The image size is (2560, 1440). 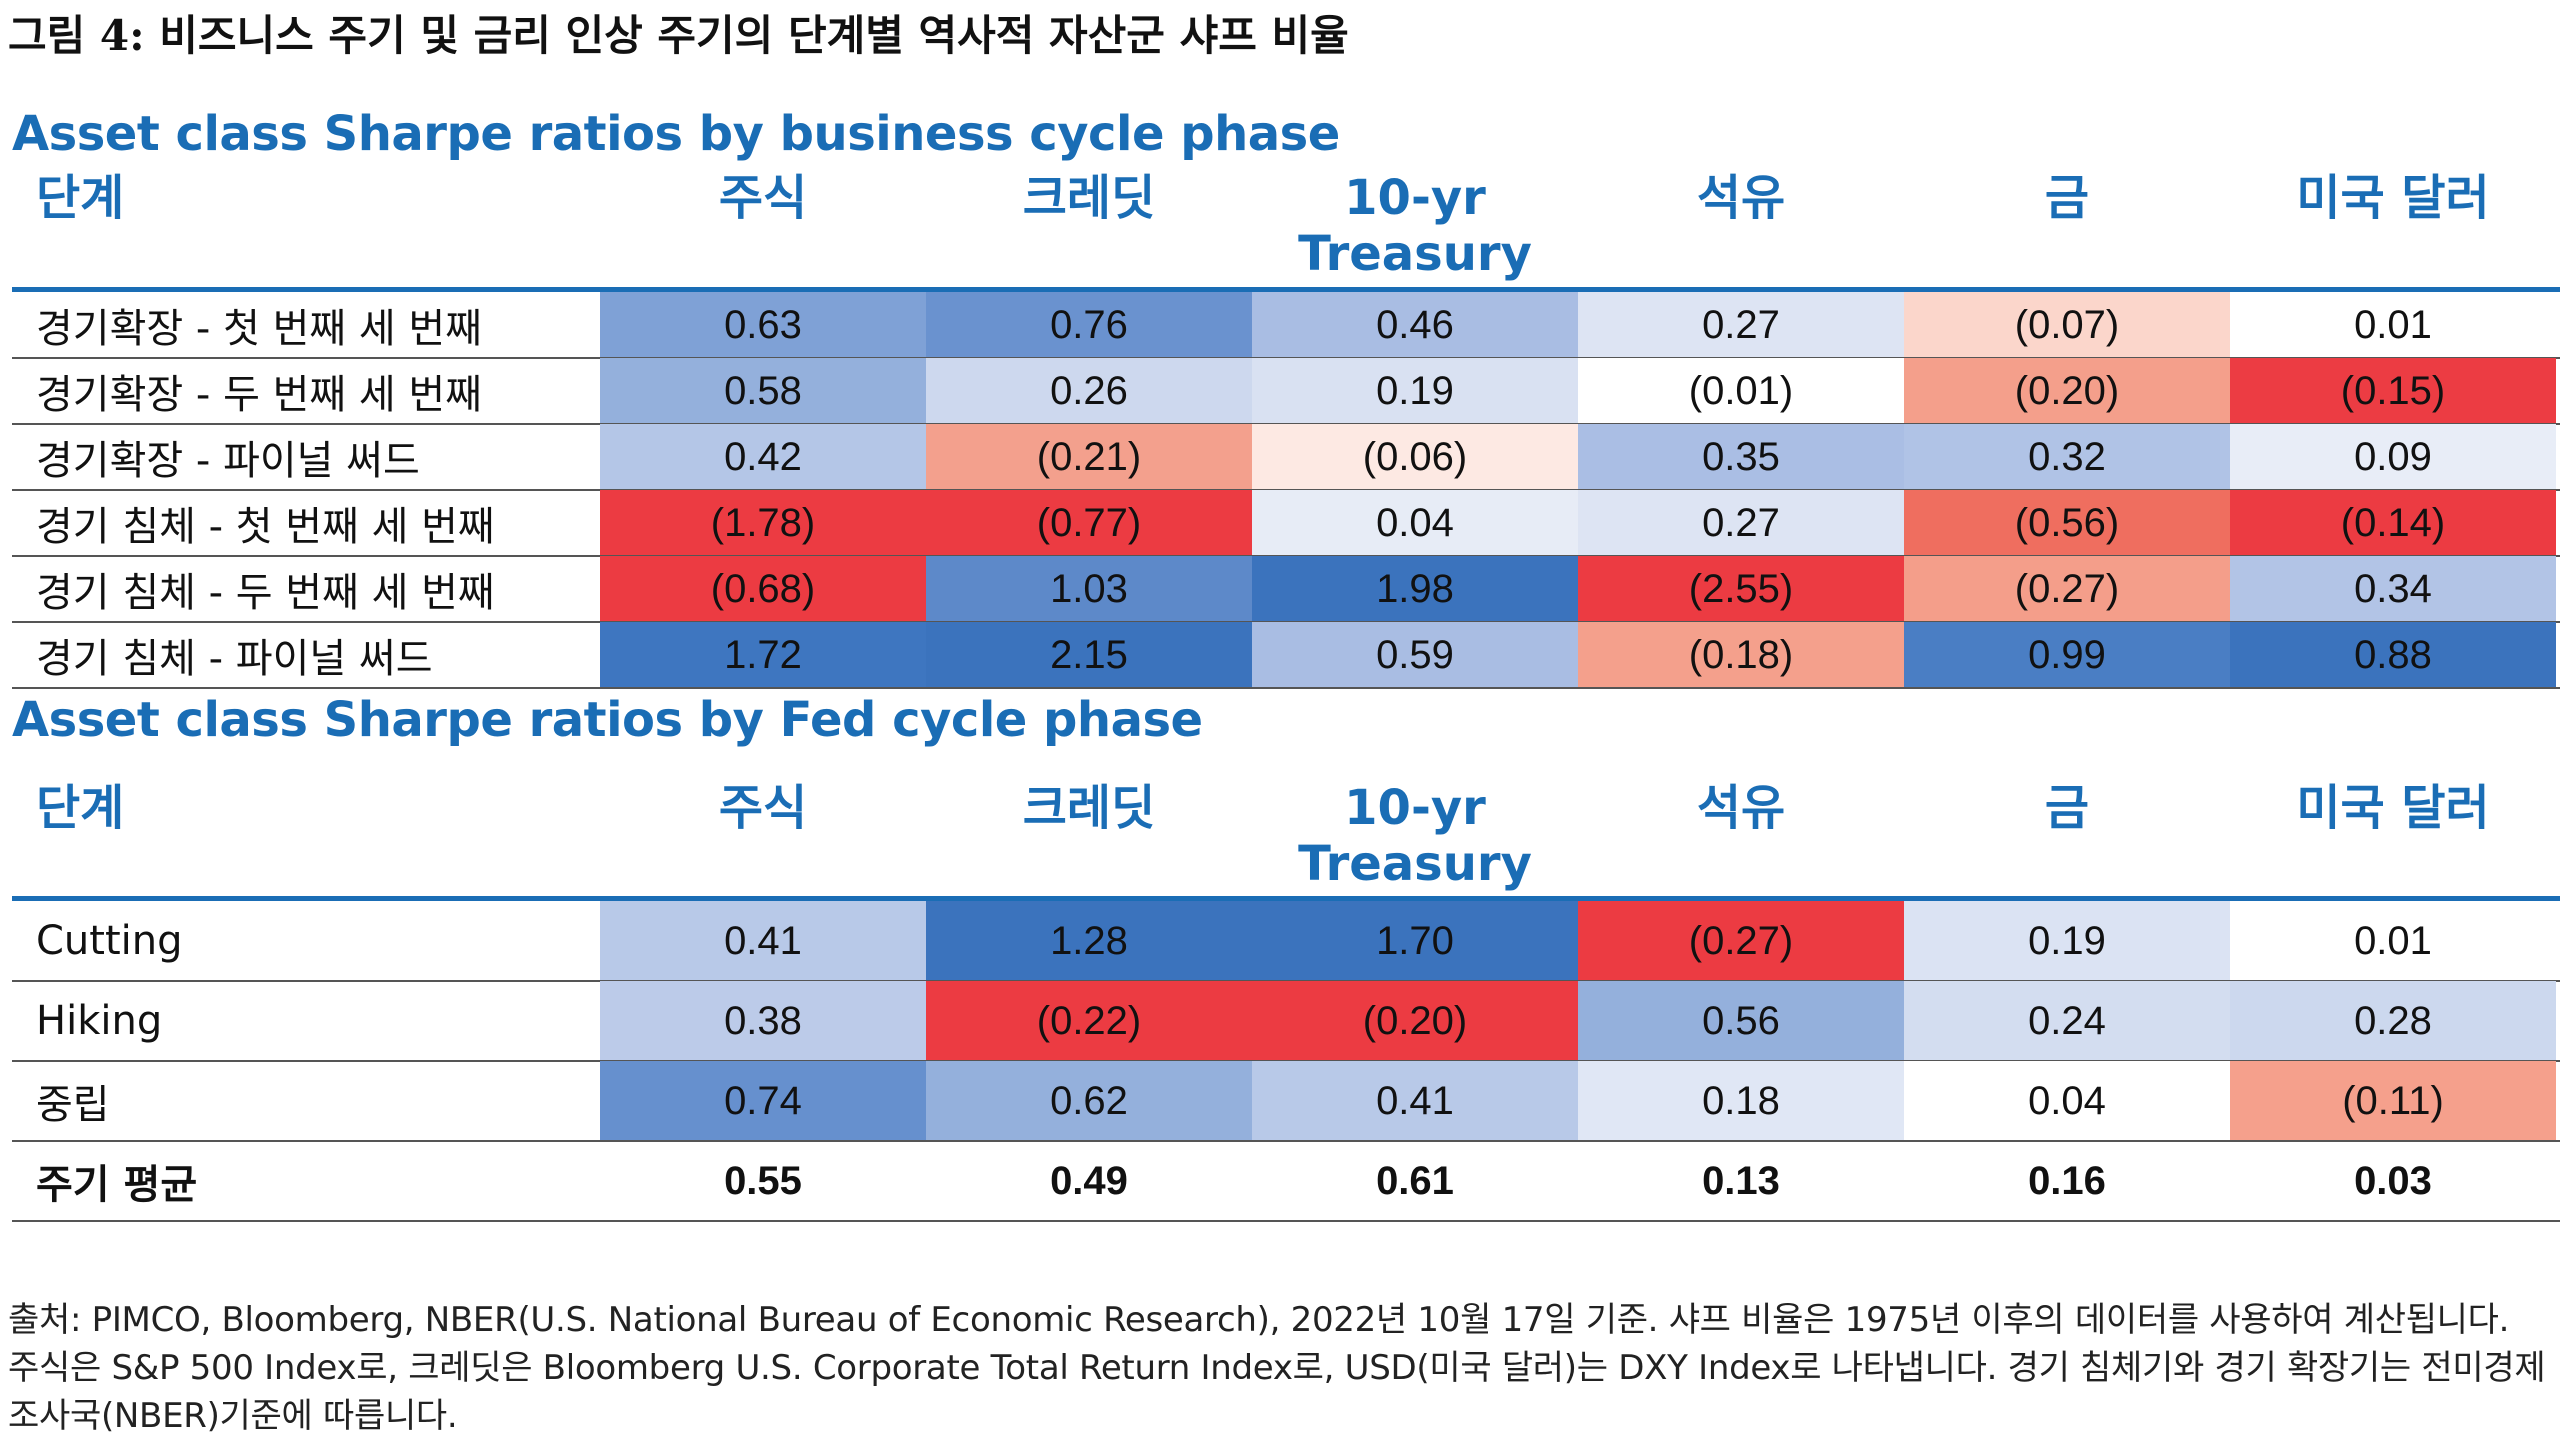 I want to click on sharpe-ratio-cell: 0.24, so click(x=2067, y=1021).